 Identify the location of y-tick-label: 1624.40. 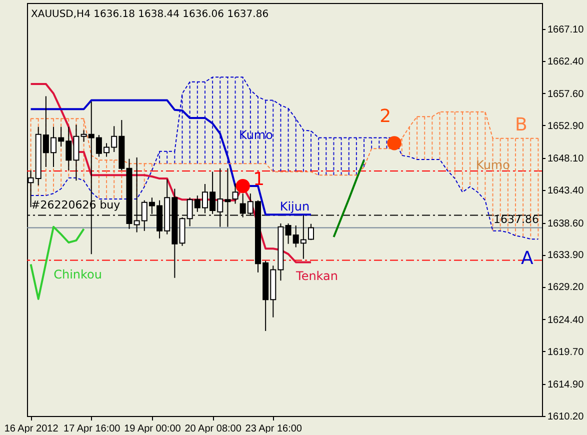
(566, 320).